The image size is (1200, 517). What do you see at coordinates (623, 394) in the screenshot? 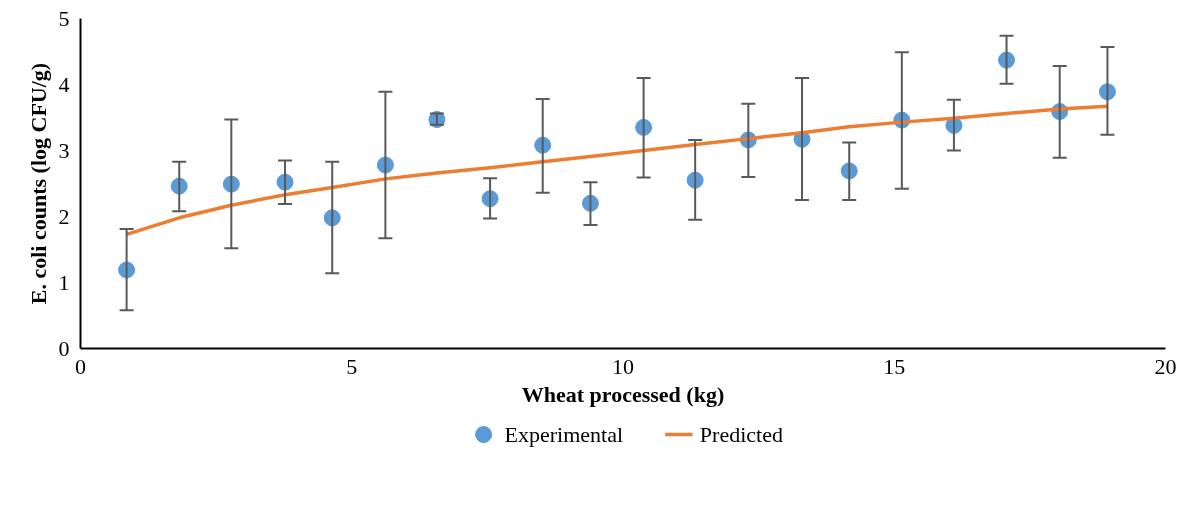
I see `x-axis-title: Wheat processed (kg)` at bounding box center [623, 394].